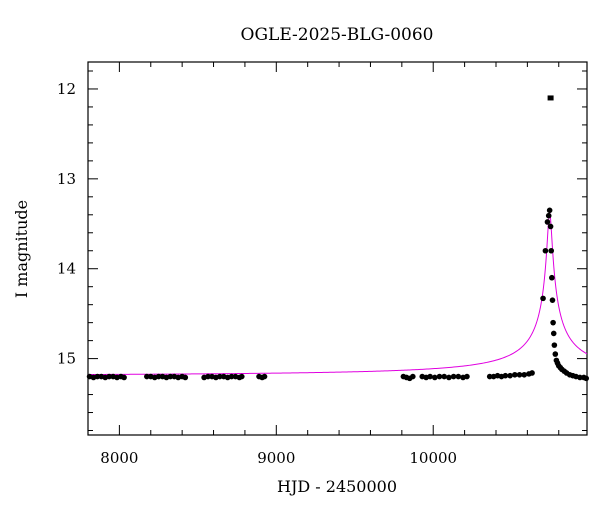 The image size is (600, 512). I want to click on chart-title: OGLE-2025-BLG-0060, so click(337, 35).